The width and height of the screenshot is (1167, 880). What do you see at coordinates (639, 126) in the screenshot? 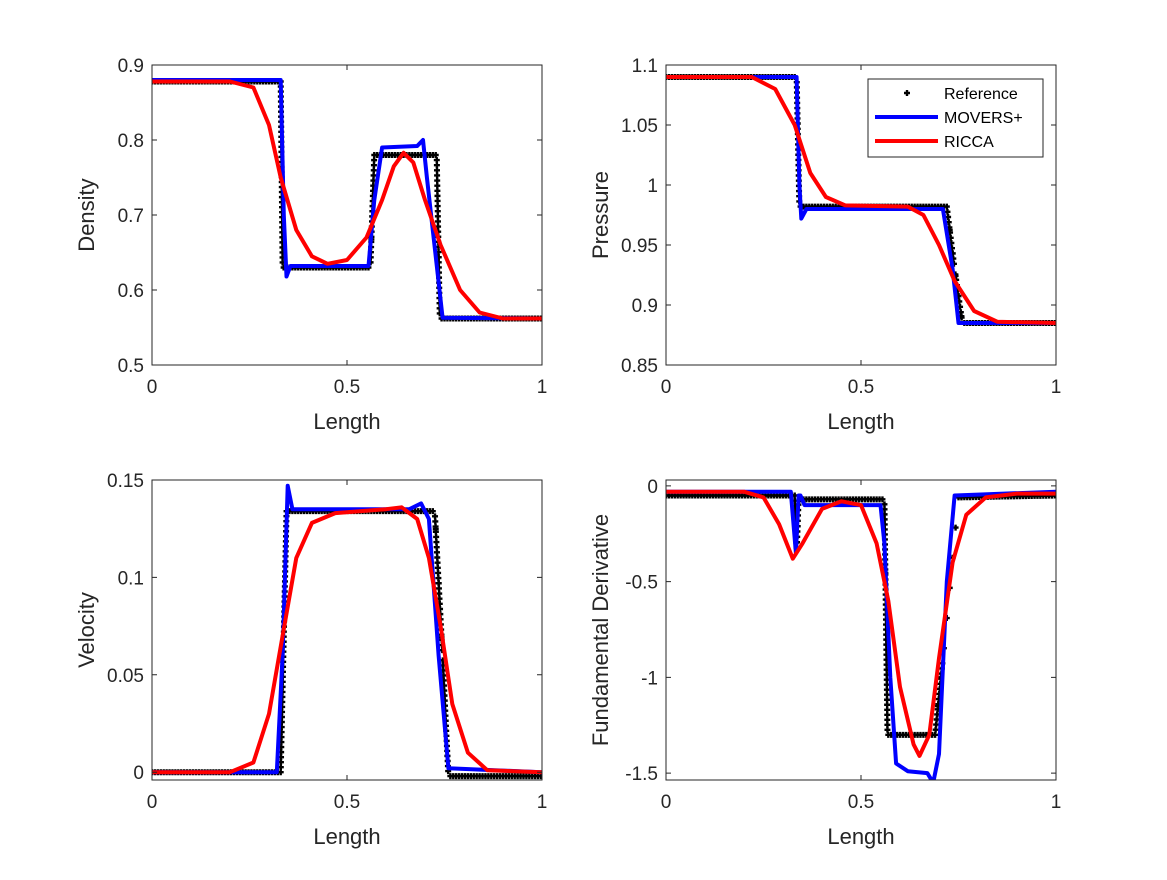
I see `y-tick-label: 1.05` at bounding box center [639, 126].